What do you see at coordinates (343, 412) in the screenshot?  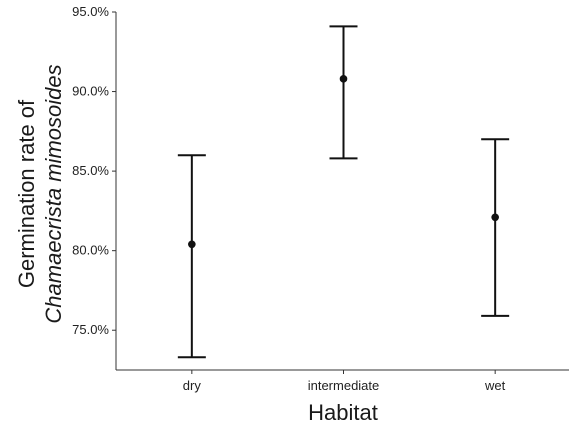 I see `x-axis-title: Habitat` at bounding box center [343, 412].